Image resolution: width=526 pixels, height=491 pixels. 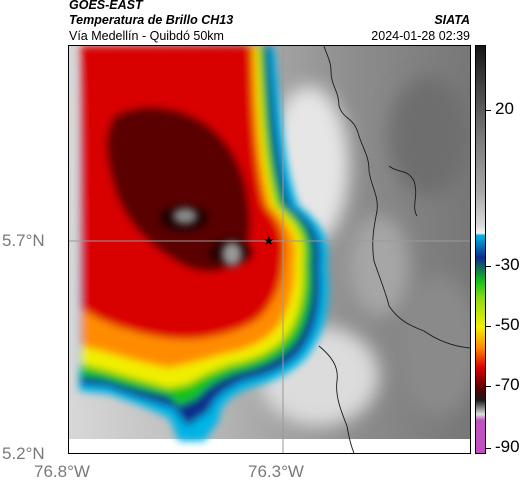 I want to click on route-subtitle: Vía Medellín - Quibdó 50km, so click(x=146, y=36).